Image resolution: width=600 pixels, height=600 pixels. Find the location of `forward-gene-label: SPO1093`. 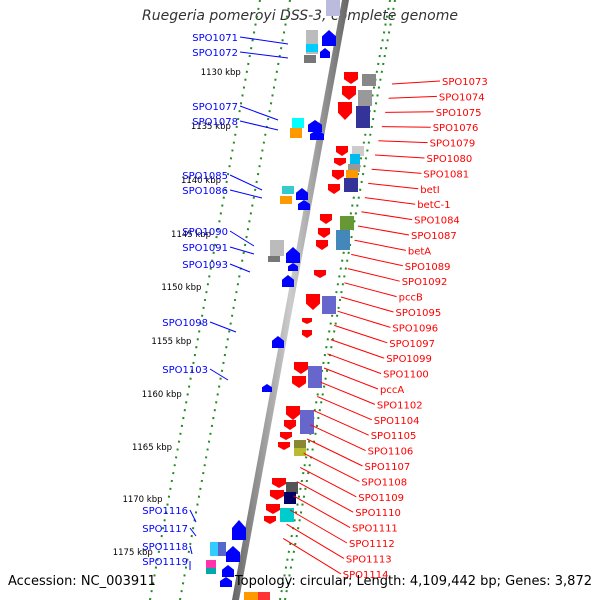

forward-gene-label: SPO1093 is located at coordinates (205, 265).